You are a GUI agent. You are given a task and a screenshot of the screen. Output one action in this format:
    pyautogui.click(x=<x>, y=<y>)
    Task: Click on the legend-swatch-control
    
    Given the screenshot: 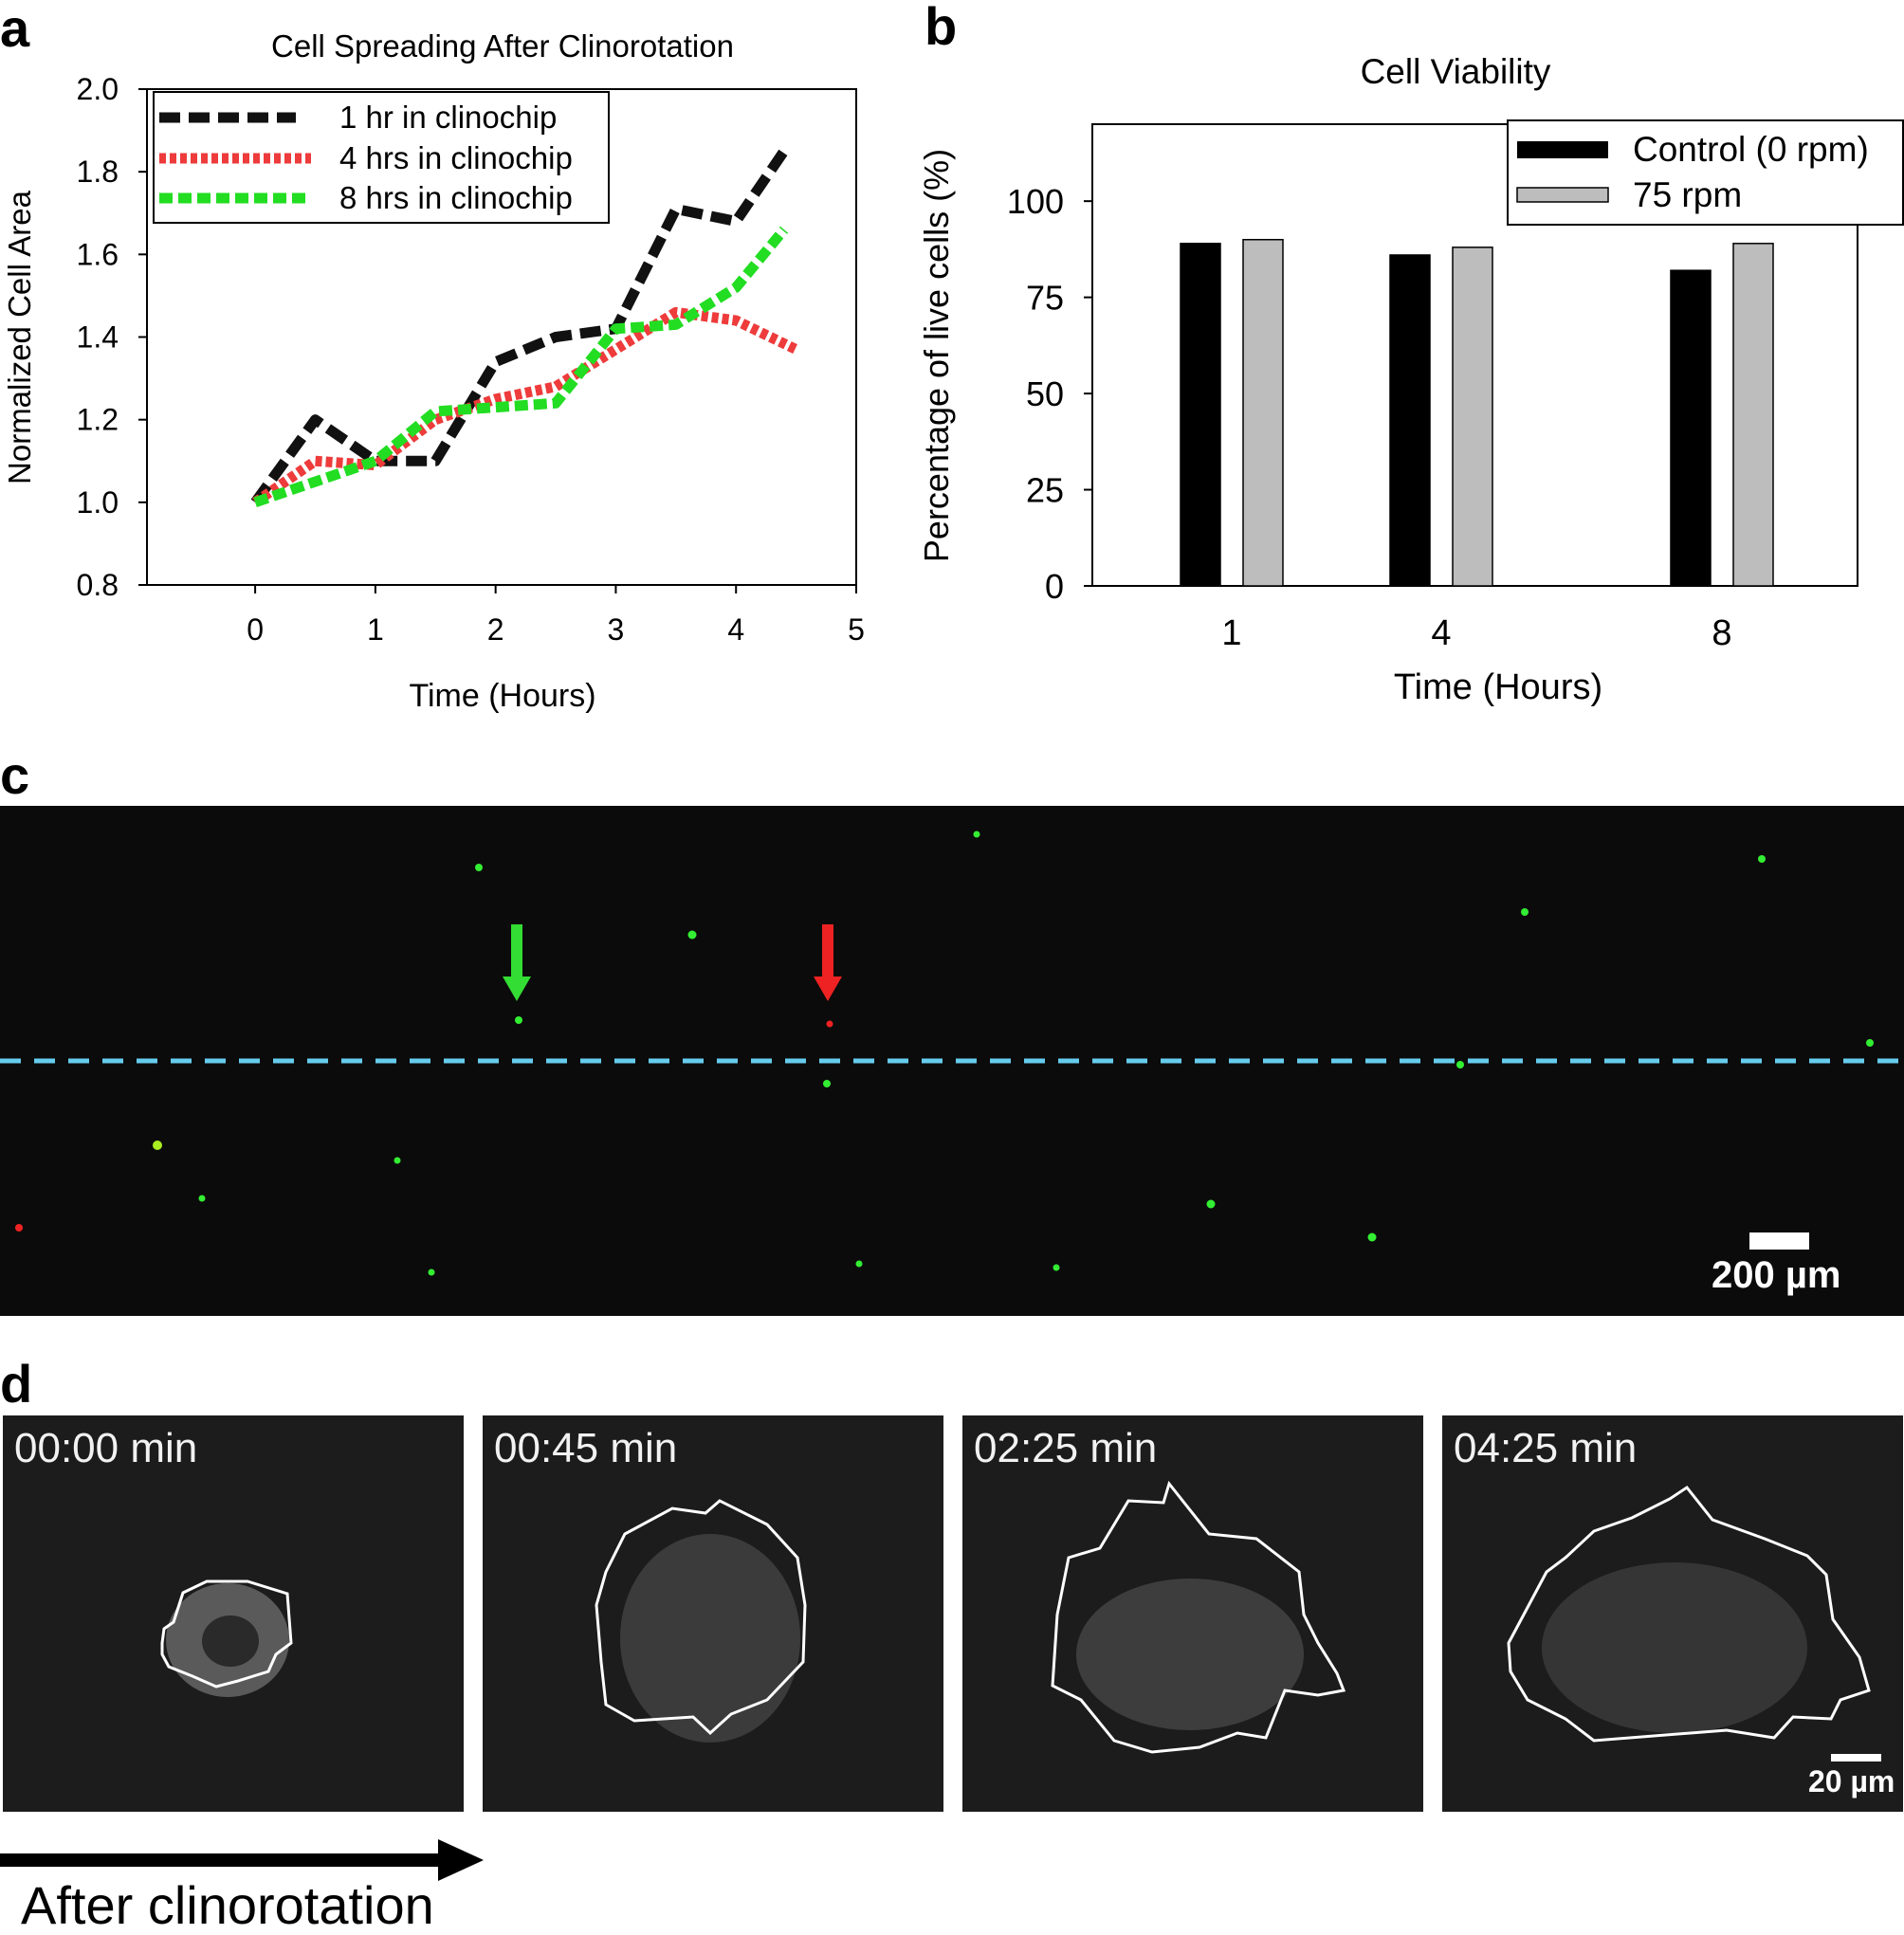 What is the action you would take?
    pyautogui.click(x=1562, y=149)
    